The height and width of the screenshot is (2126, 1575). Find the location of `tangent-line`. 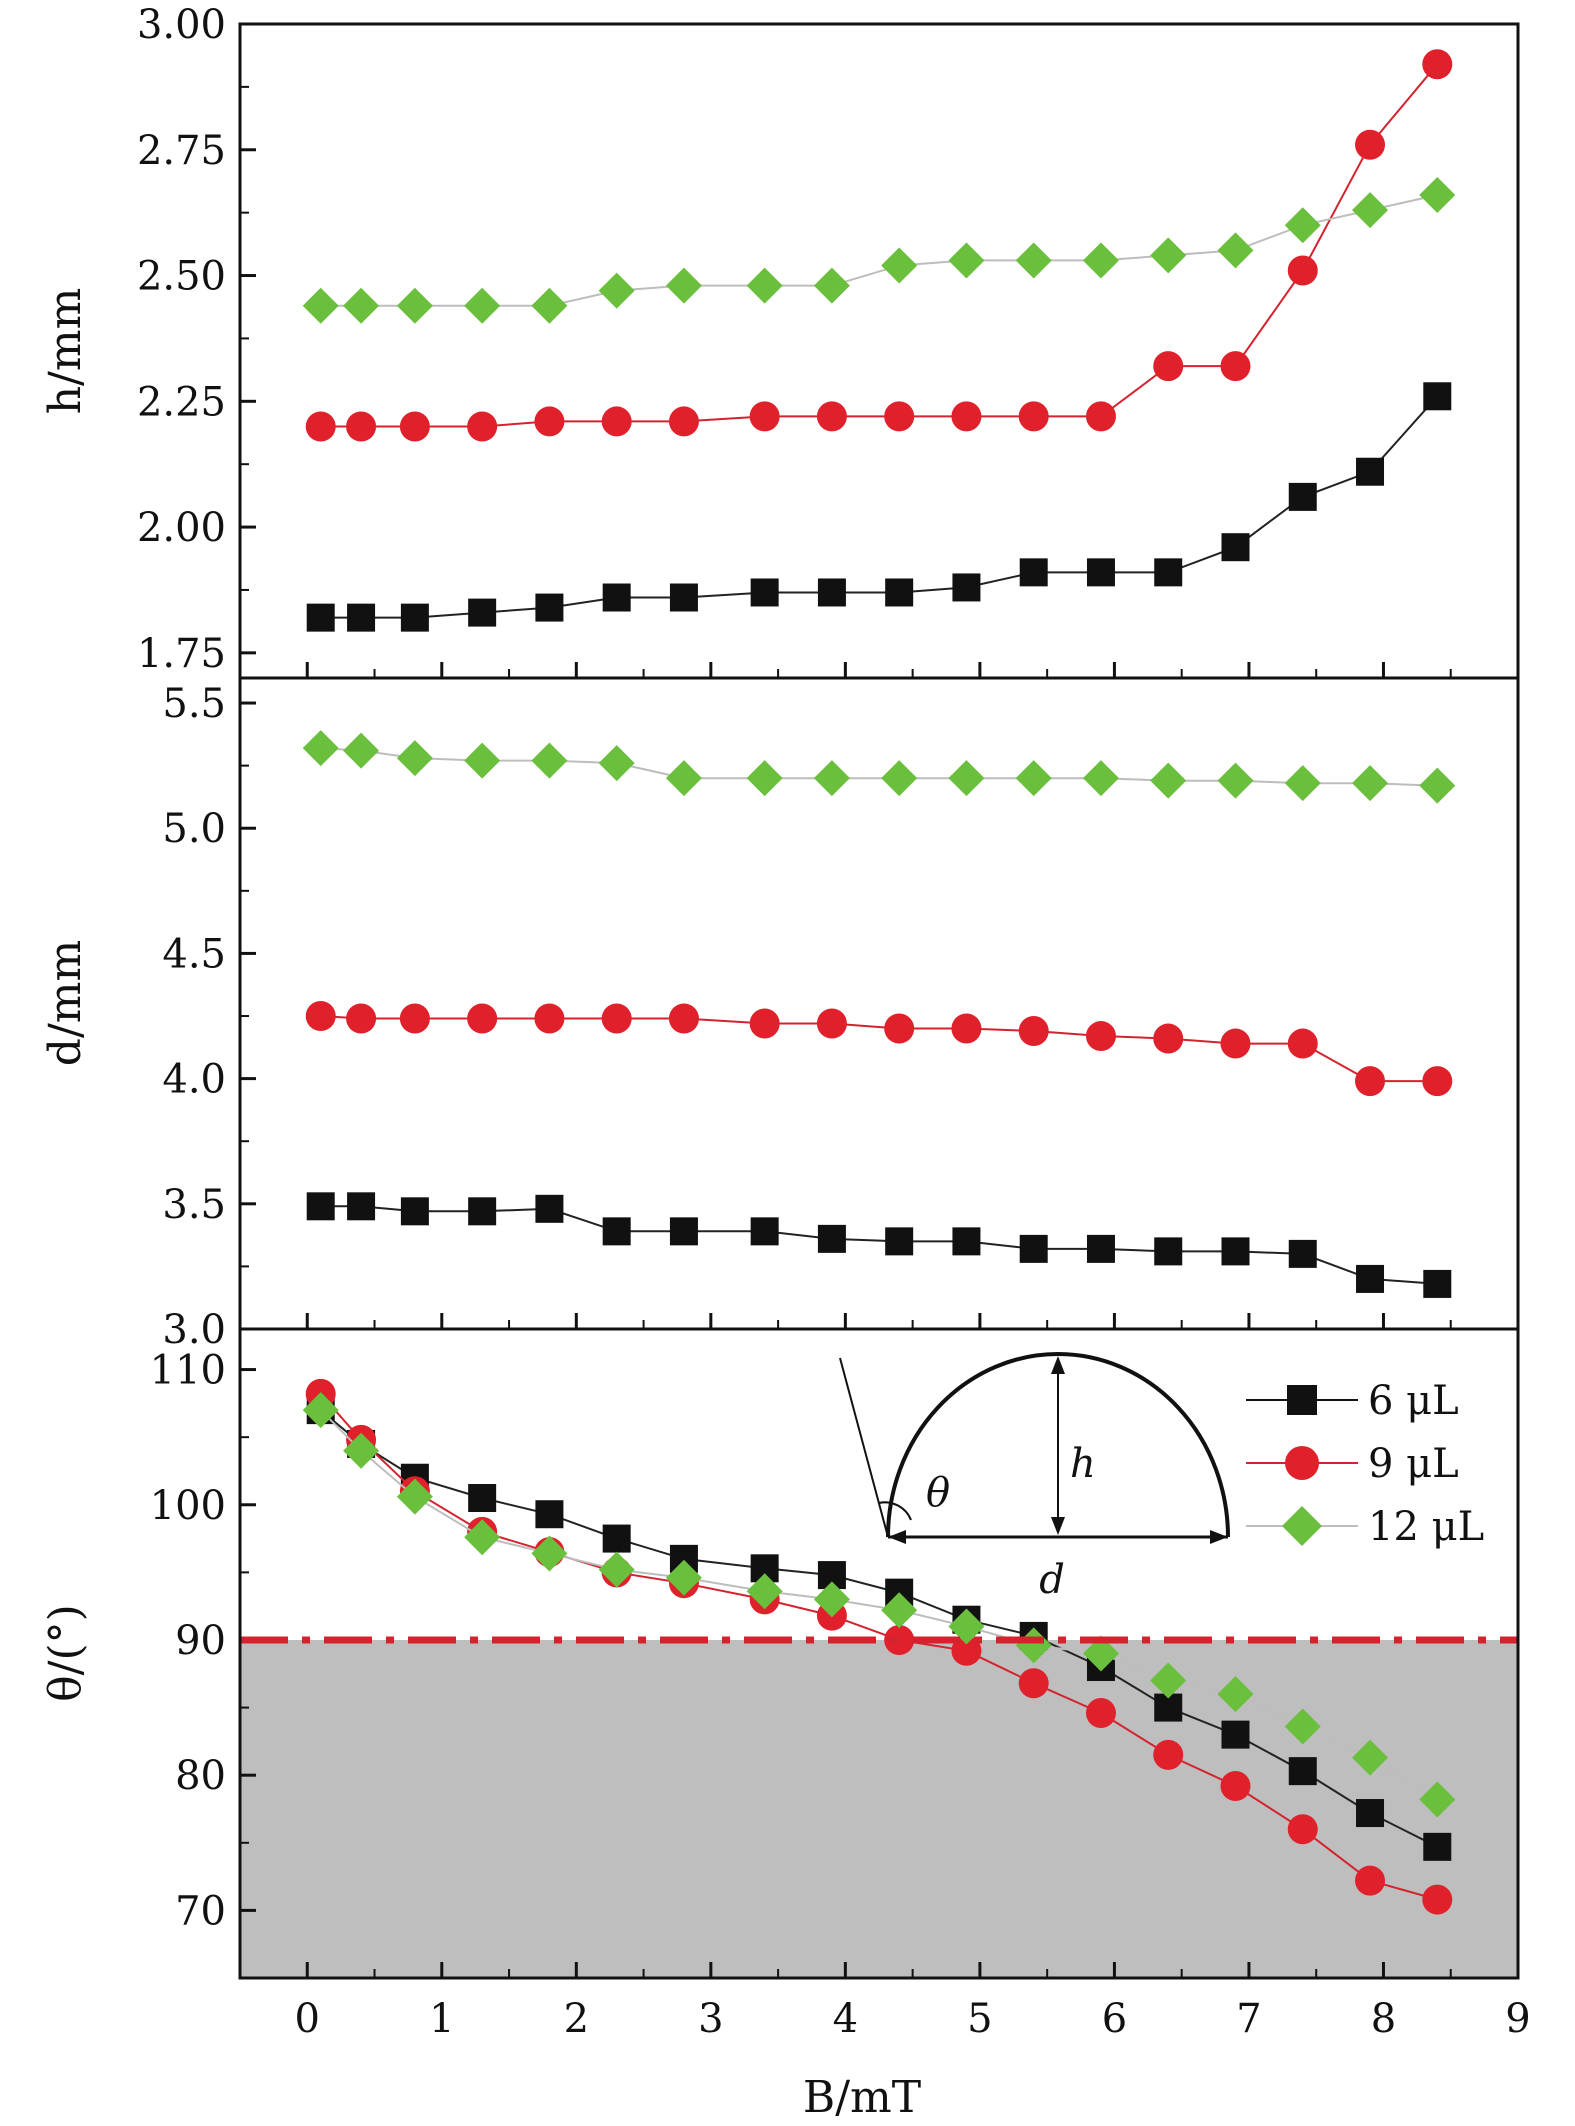

tangent-line is located at coordinates (864, 1447).